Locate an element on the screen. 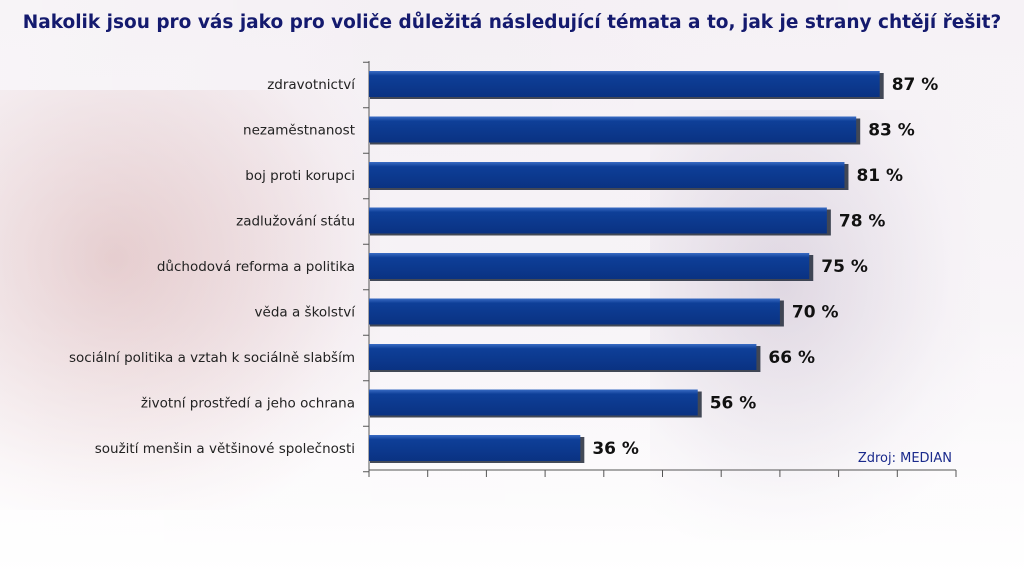  category-label: nezaměstnanost is located at coordinates (299, 131).